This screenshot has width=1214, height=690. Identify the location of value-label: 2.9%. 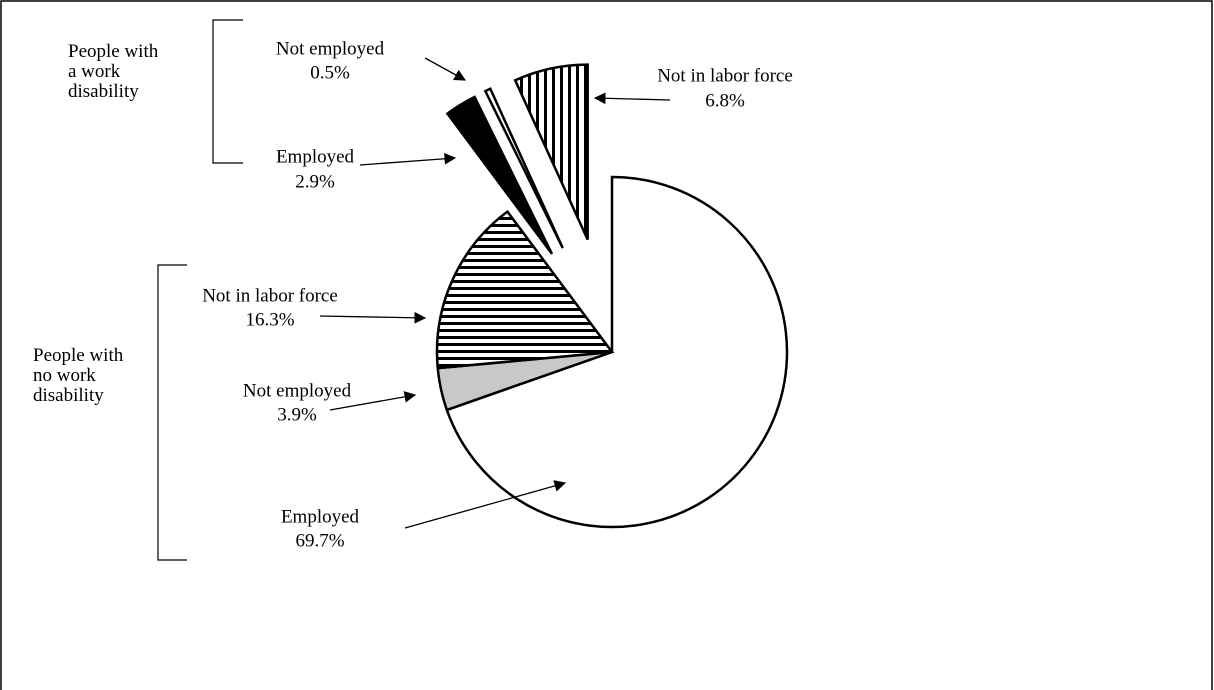
(315, 181).